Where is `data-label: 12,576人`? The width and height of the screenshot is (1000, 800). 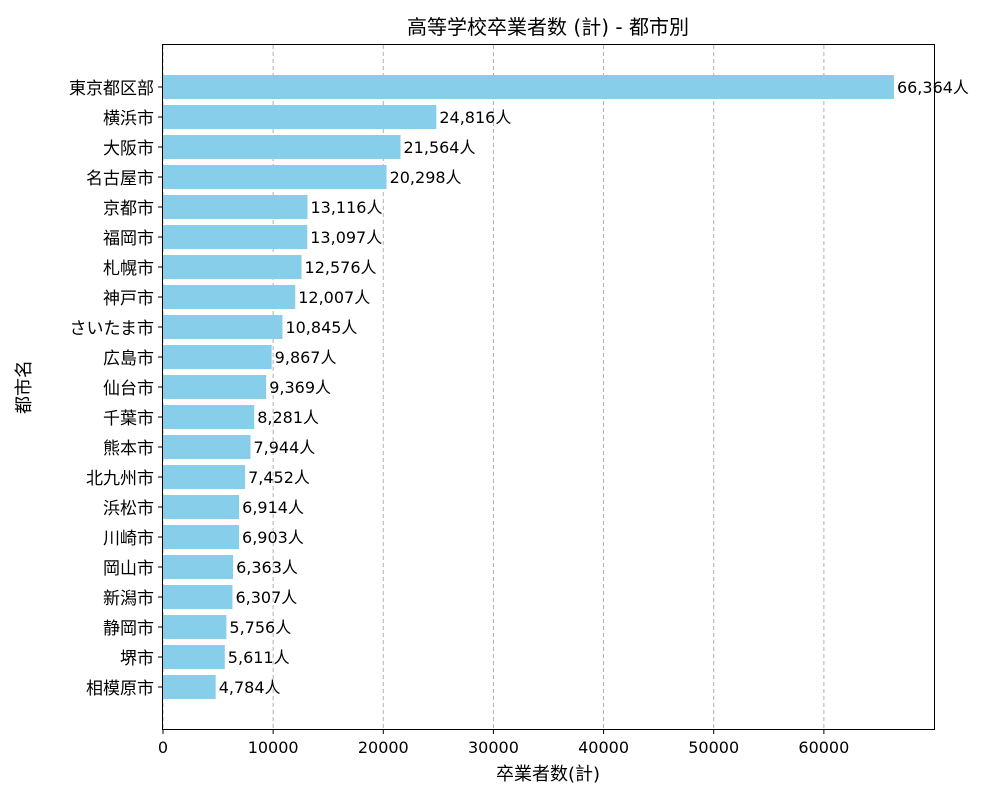
data-label: 12,576人 is located at coordinates (341, 267).